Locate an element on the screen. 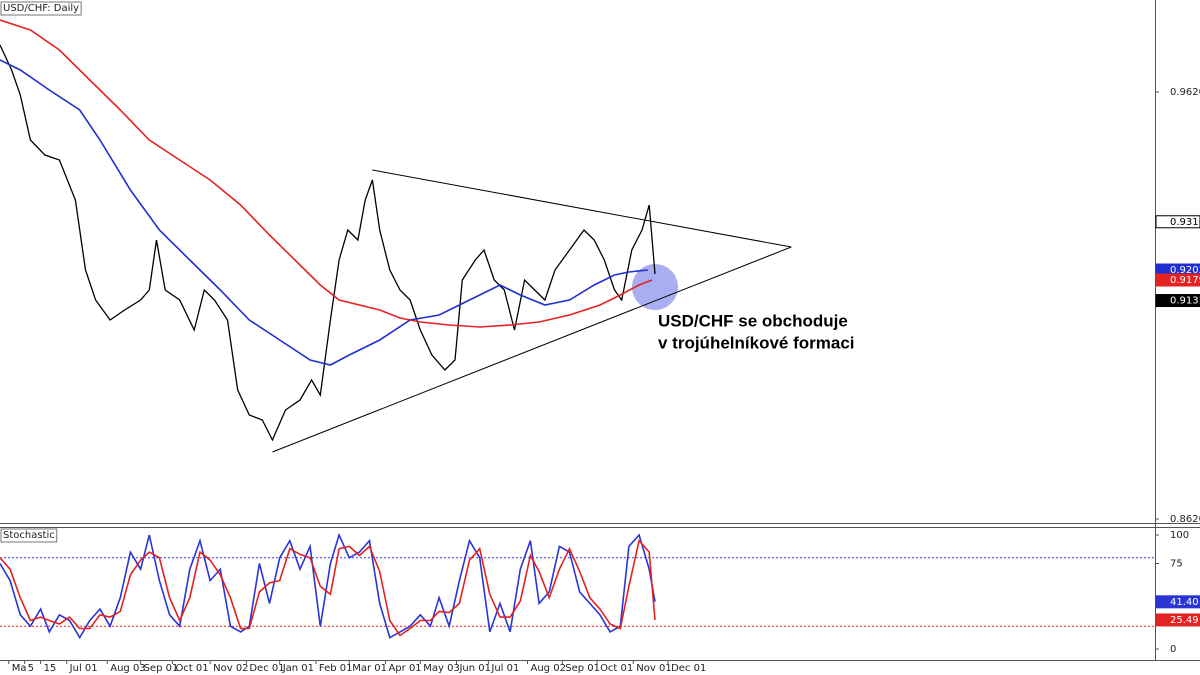 This screenshot has height=675, width=1200. value-tag: 25.49 is located at coordinates (1184, 620).